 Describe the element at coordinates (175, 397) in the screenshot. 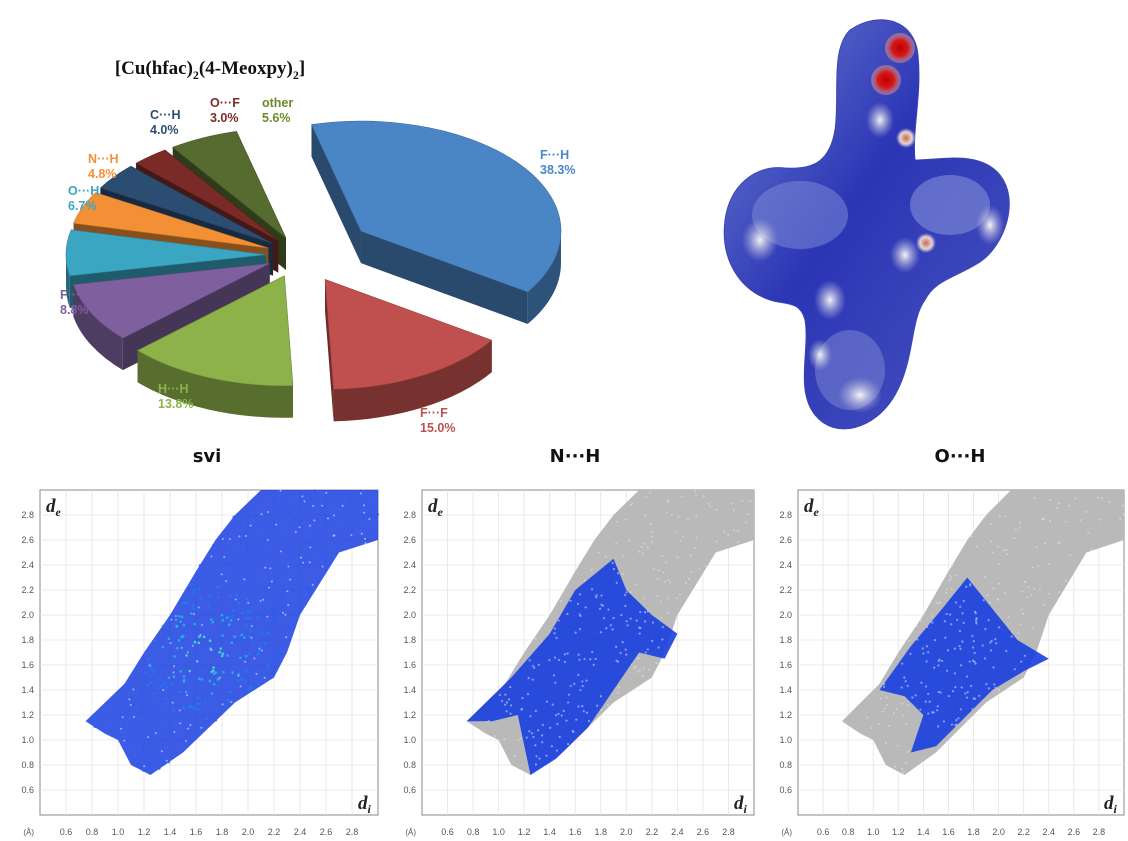

I see `pie-label-2: H···H 13.8%` at that location.